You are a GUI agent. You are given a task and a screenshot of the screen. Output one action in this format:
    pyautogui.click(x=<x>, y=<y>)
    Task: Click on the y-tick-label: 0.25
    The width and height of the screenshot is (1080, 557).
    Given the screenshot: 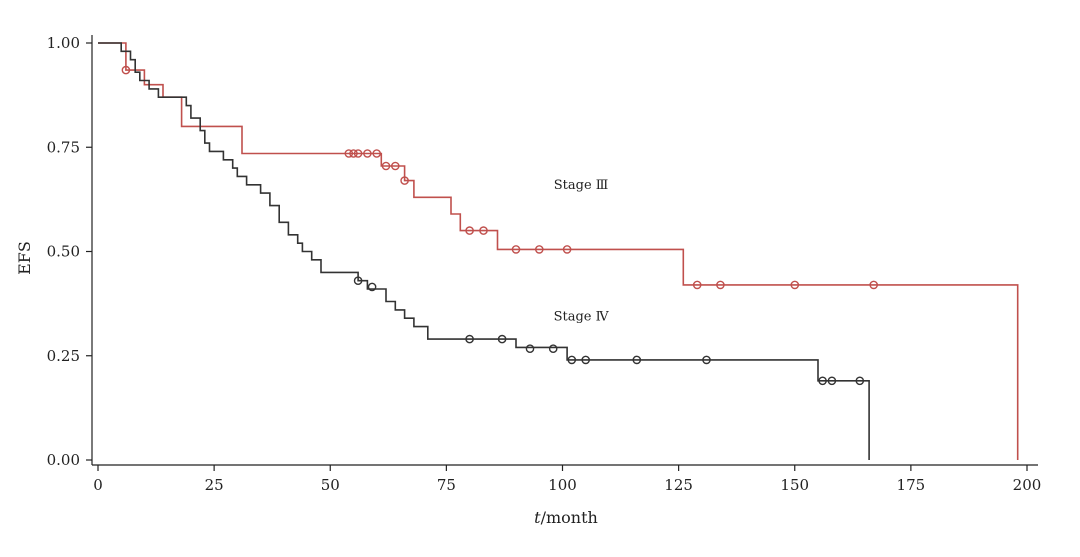 What is the action you would take?
    pyautogui.click(x=63, y=356)
    